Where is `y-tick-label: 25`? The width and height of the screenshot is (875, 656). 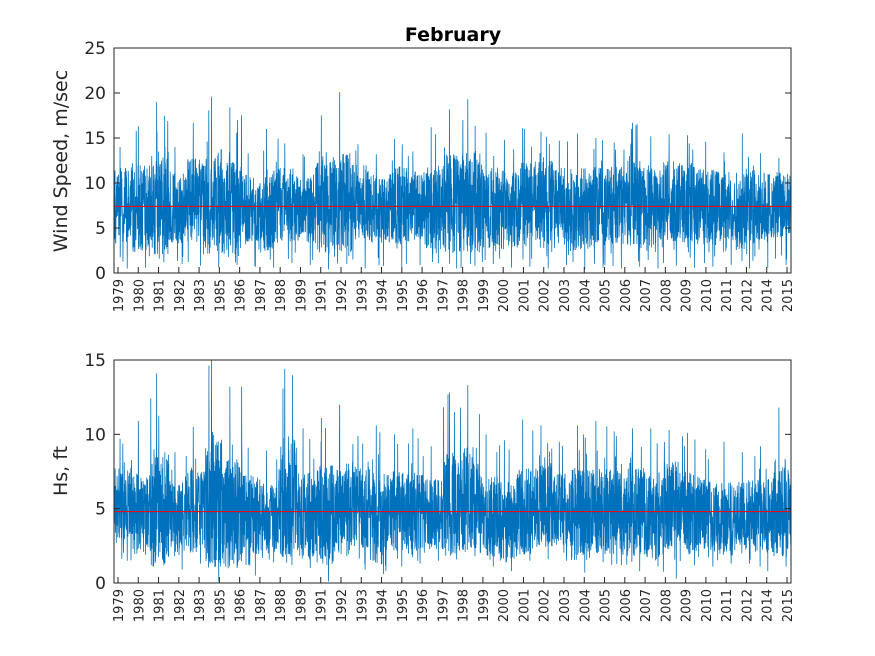
y-tick-label: 25 is located at coordinates (95, 49).